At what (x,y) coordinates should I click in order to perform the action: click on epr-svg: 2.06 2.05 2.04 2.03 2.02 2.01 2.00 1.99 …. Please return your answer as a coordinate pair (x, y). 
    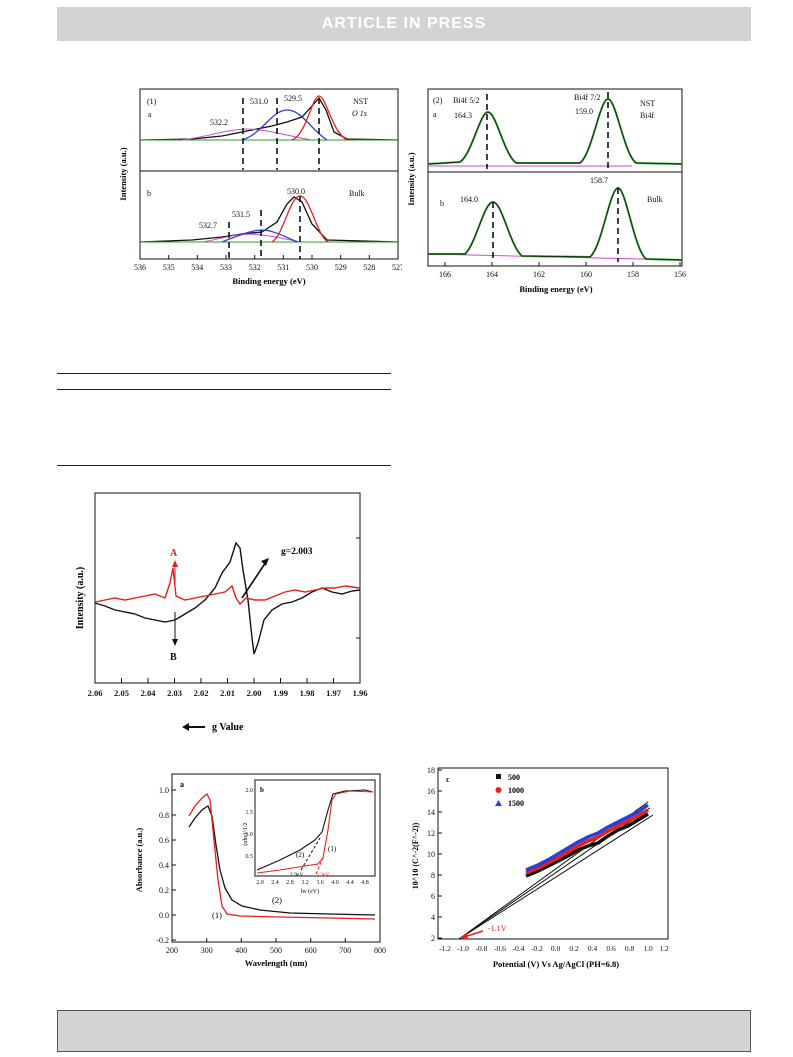
    Looking at the image, I should click on (221, 612).